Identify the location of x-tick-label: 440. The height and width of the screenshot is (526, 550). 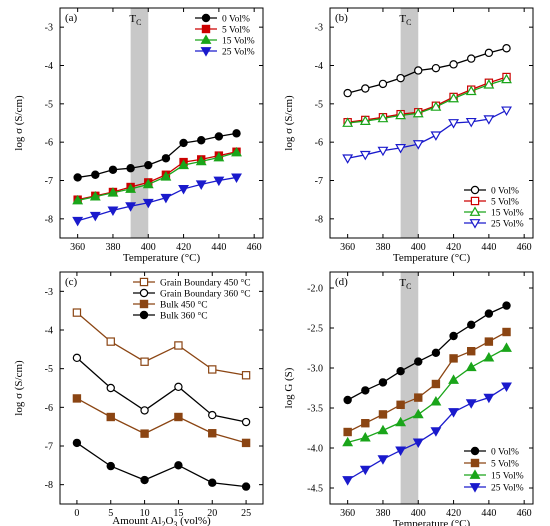
(488, 247).